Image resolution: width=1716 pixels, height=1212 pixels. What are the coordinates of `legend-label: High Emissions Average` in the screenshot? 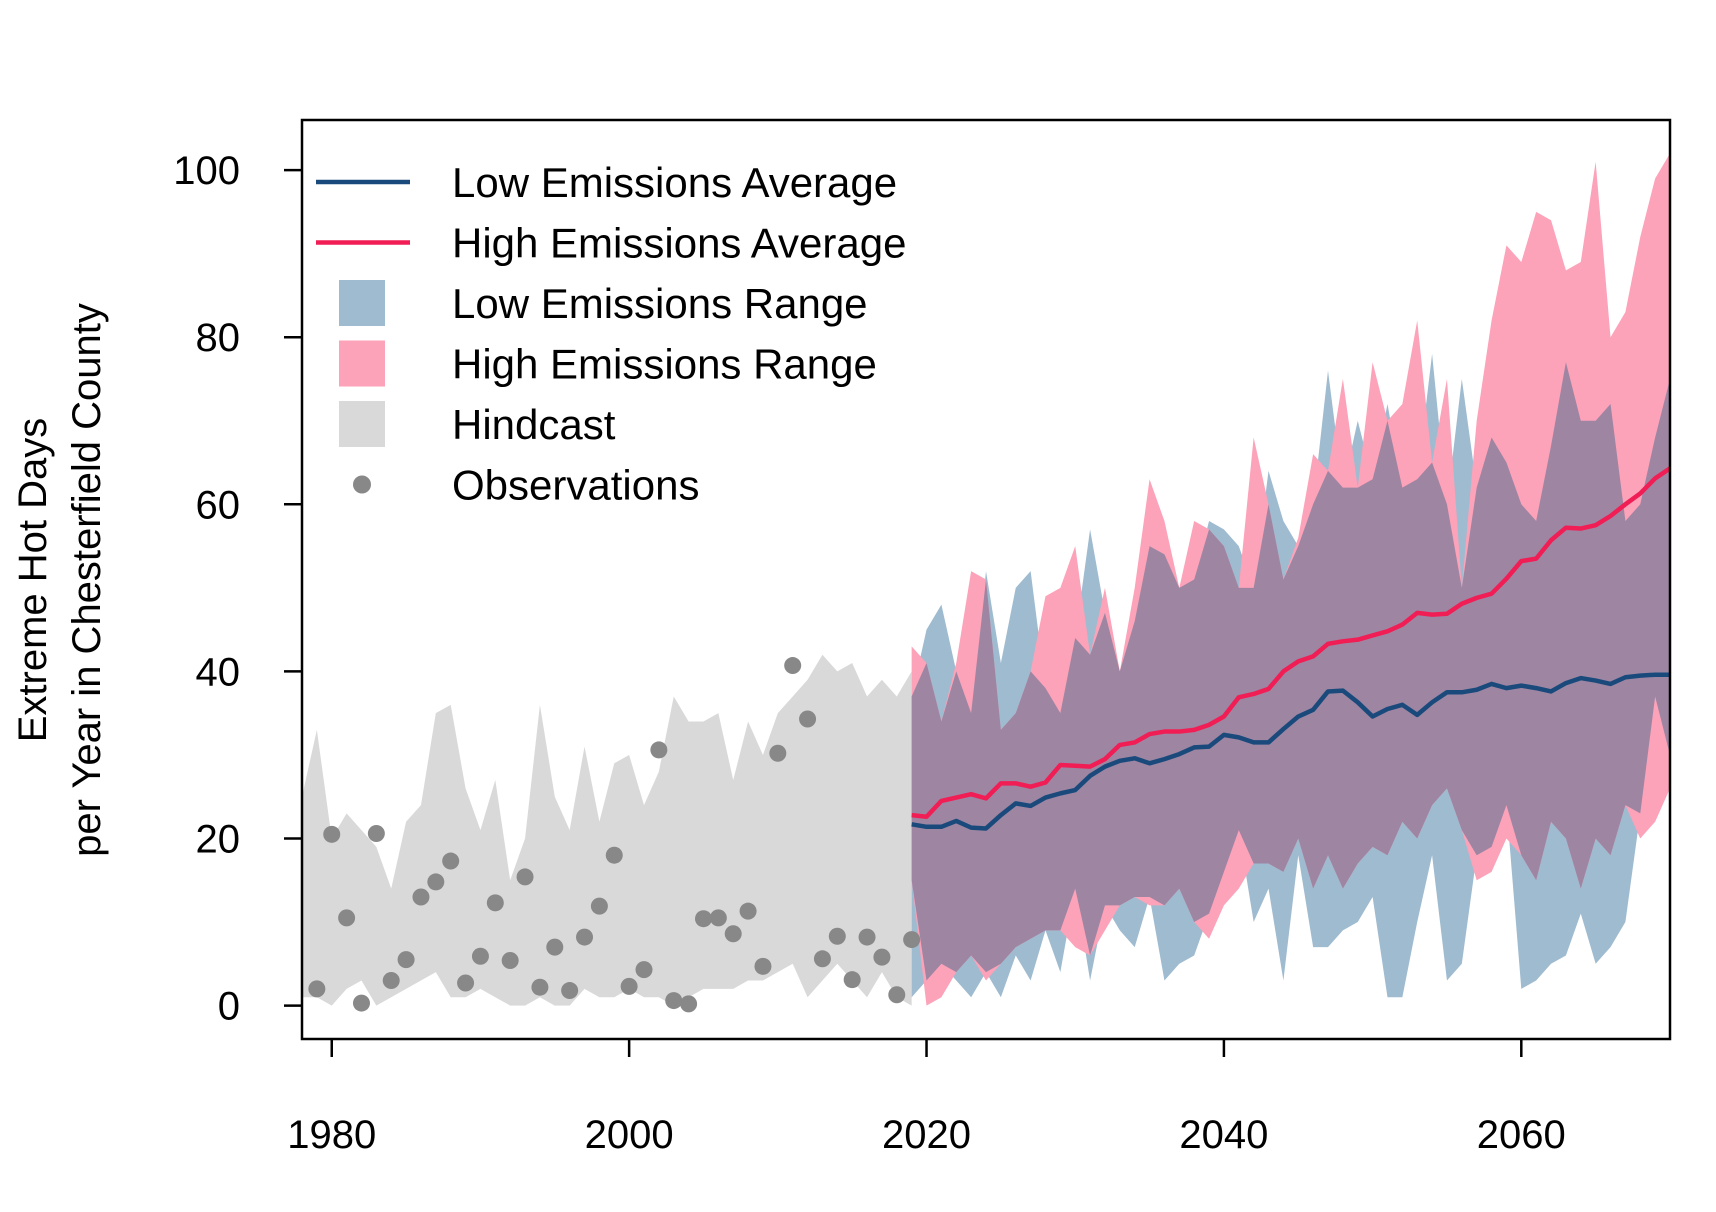 It's located at (679, 243).